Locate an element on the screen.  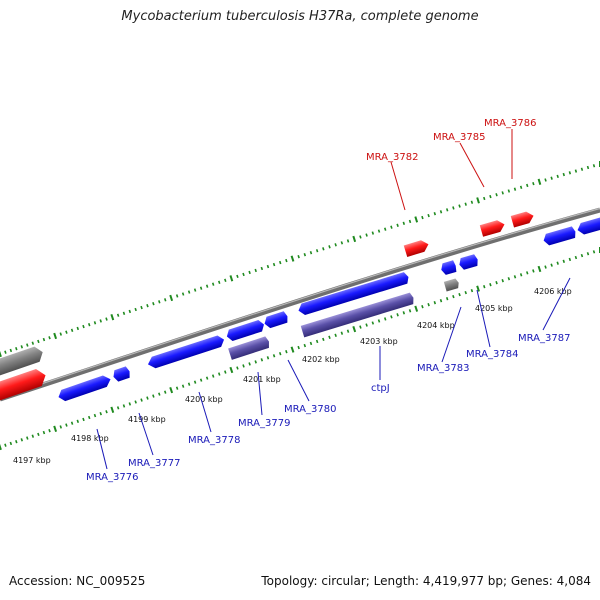
feature-small-blue-b is located at coordinates (276, 320).